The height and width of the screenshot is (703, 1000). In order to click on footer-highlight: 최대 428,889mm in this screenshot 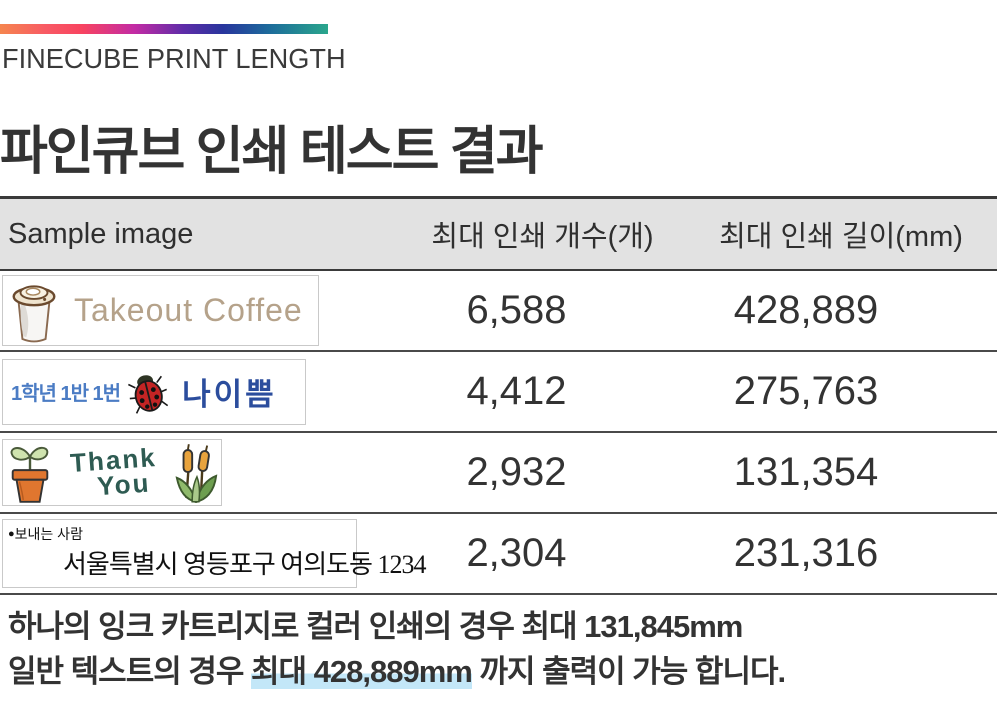, I will do `click(362, 671)`.